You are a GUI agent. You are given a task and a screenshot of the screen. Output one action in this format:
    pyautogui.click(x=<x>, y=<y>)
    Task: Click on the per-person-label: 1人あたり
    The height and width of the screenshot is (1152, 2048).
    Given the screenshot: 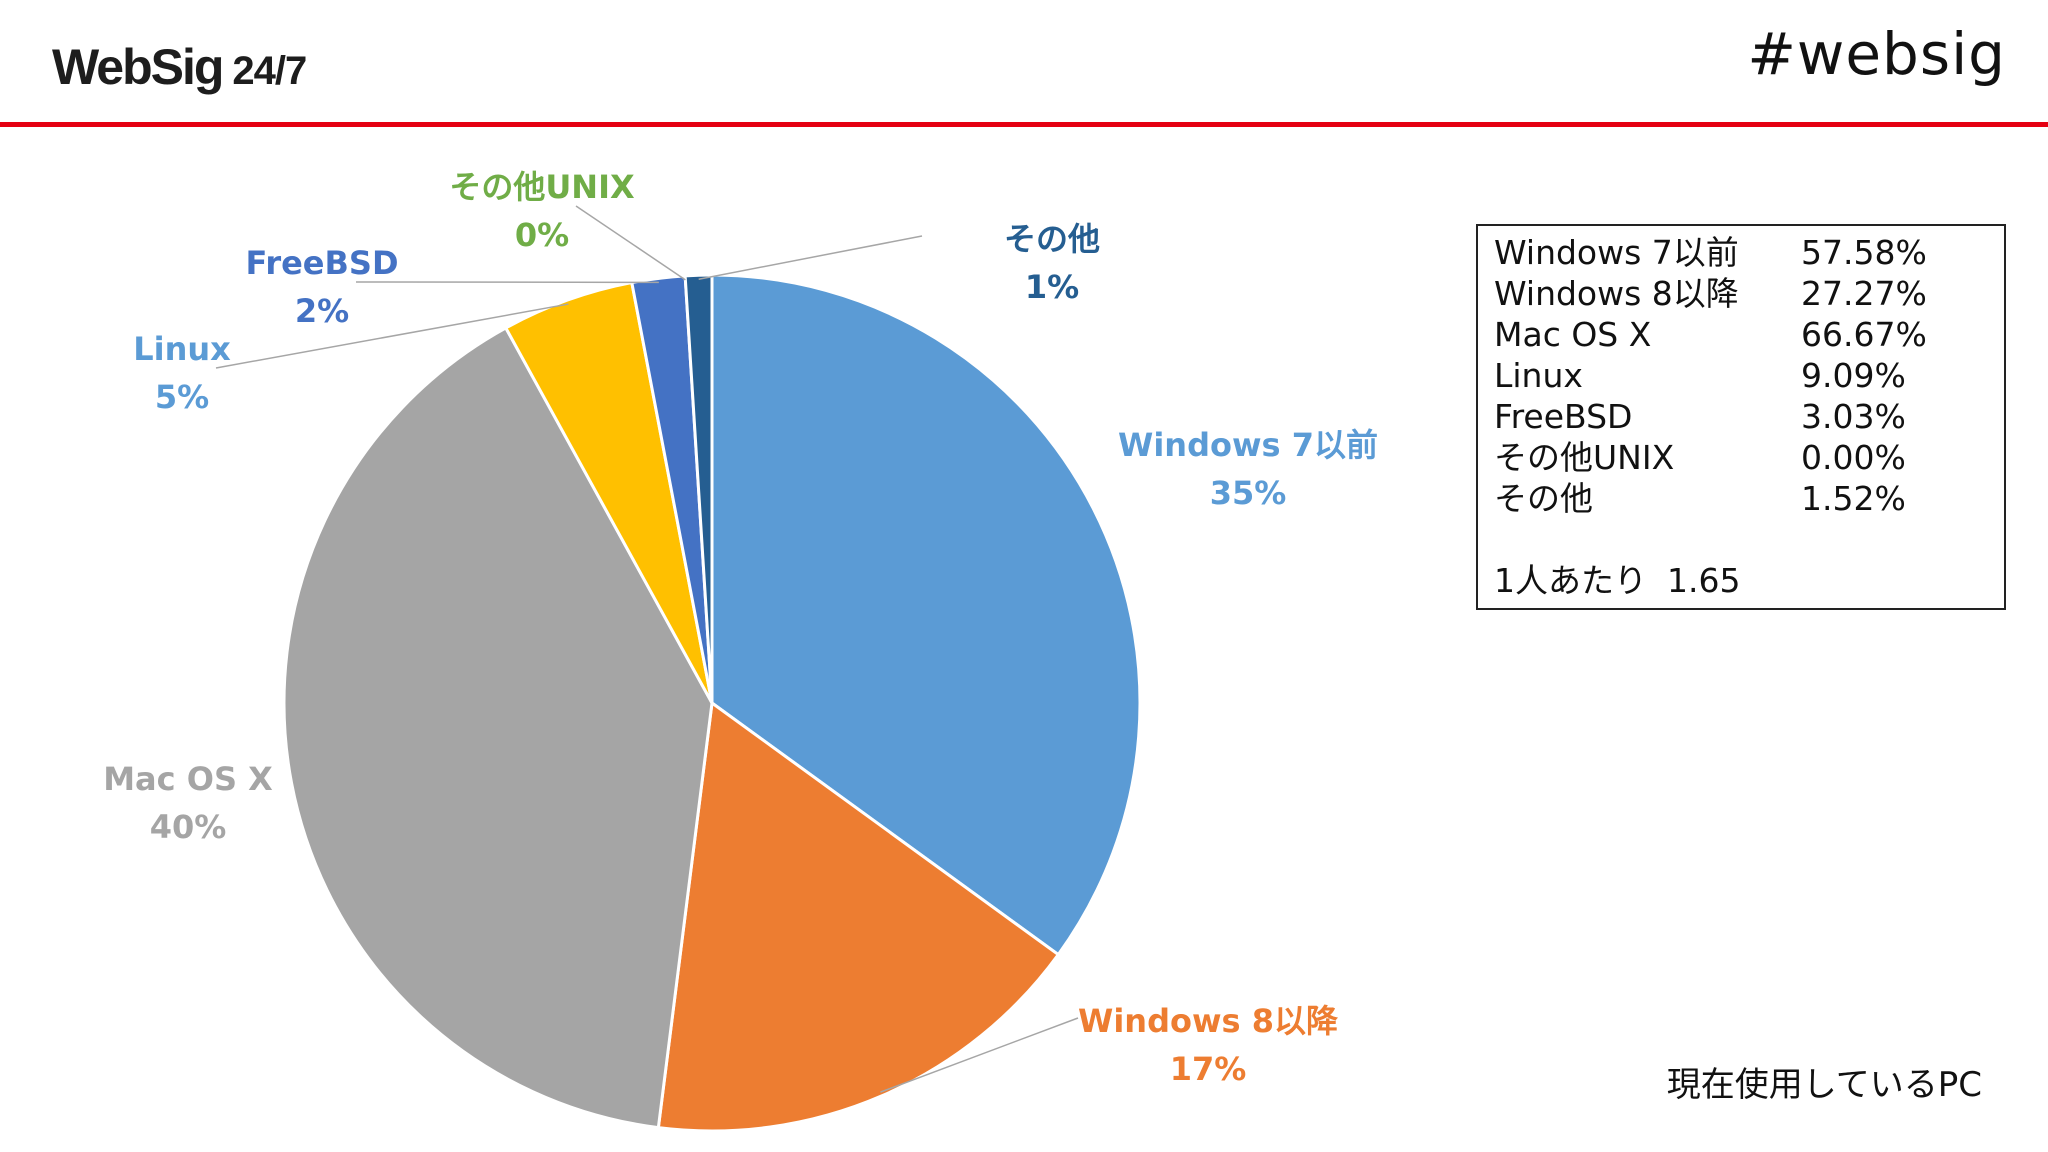 What is the action you would take?
    pyautogui.click(x=1570, y=580)
    